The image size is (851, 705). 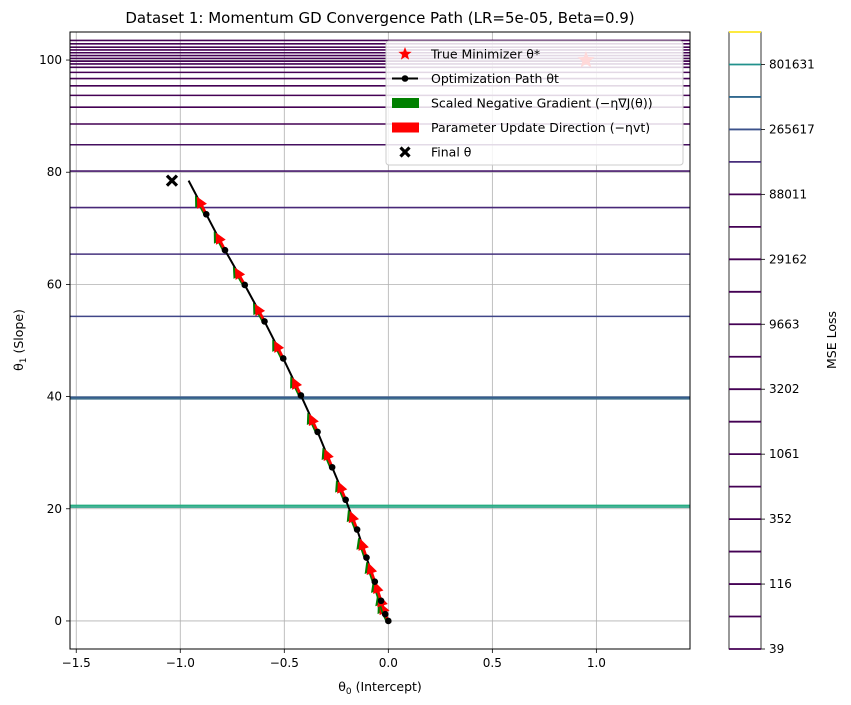 What do you see at coordinates (792, 129) in the screenshot?
I see `colorbar-tick-label: 265617` at bounding box center [792, 129].